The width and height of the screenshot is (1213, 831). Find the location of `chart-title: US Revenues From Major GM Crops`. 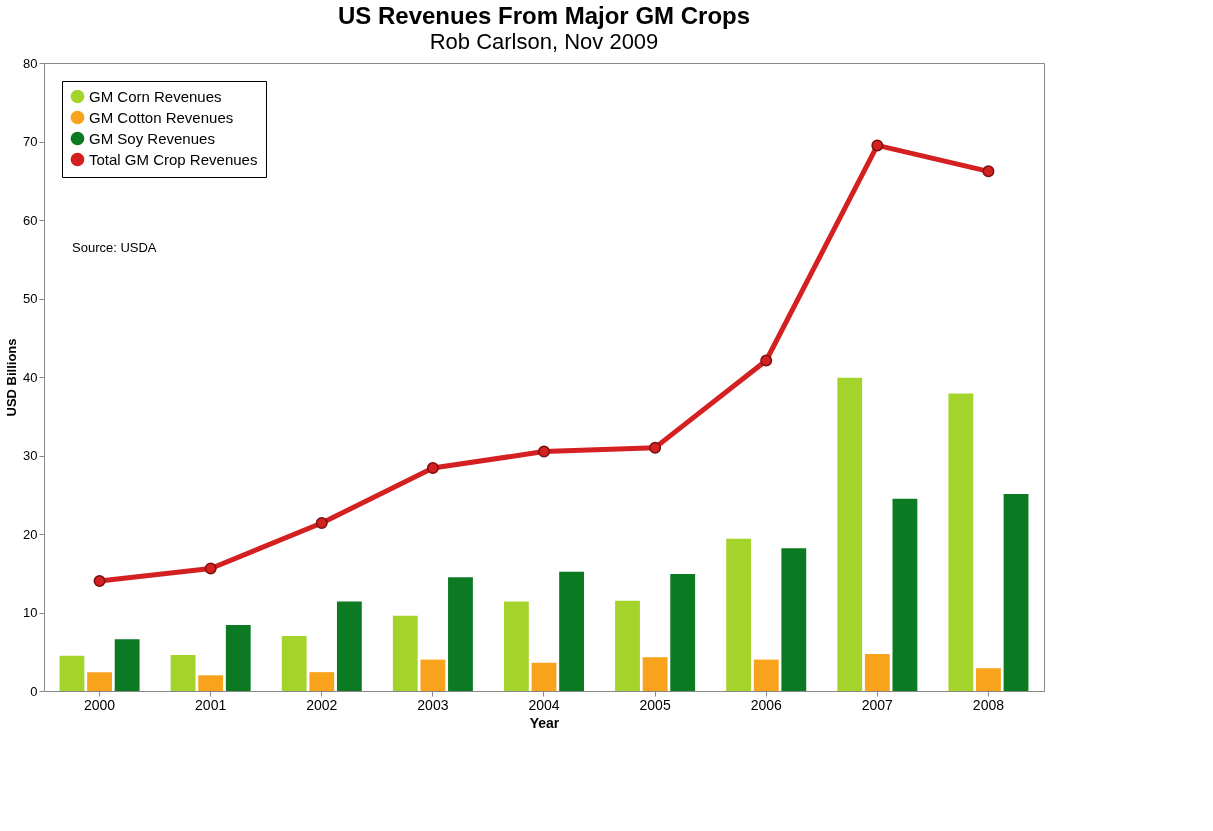

chart-title: US Revenues From Major GM Crops is located at coordinates (544, 15).